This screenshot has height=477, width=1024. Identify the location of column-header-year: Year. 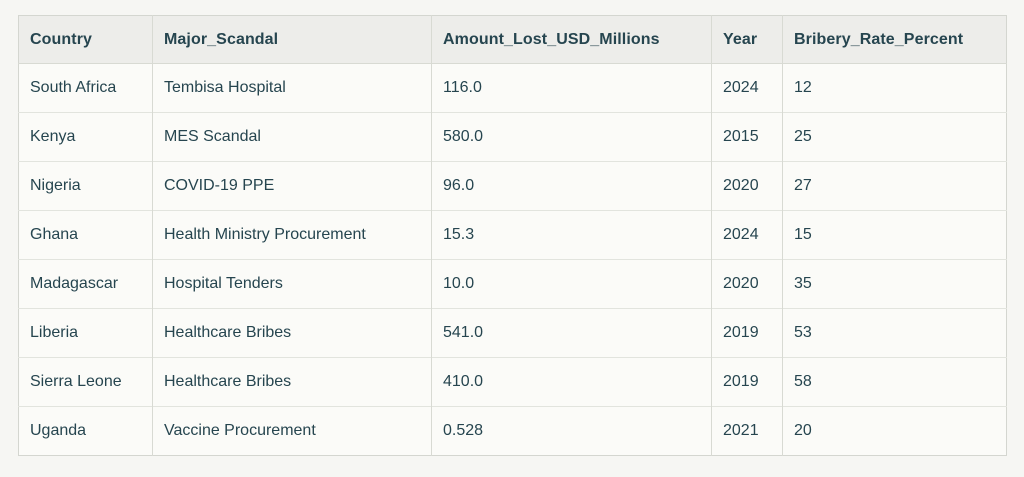
(747, 39).